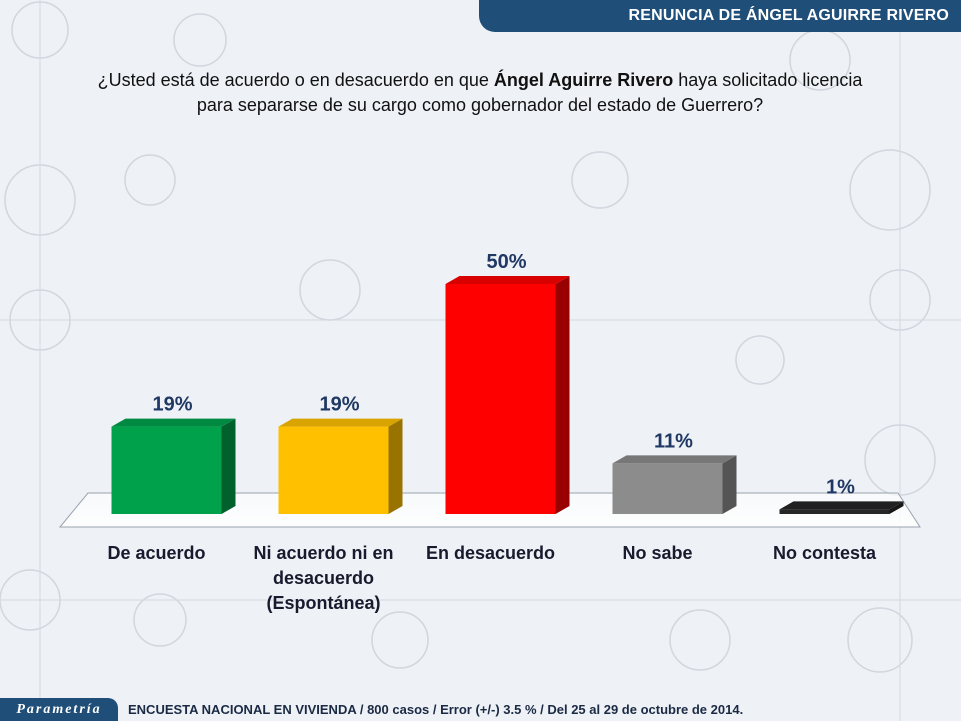  Describe the element at coordinates (825, 553) in the screenshot. I see `category-label: No contesta` at that location.